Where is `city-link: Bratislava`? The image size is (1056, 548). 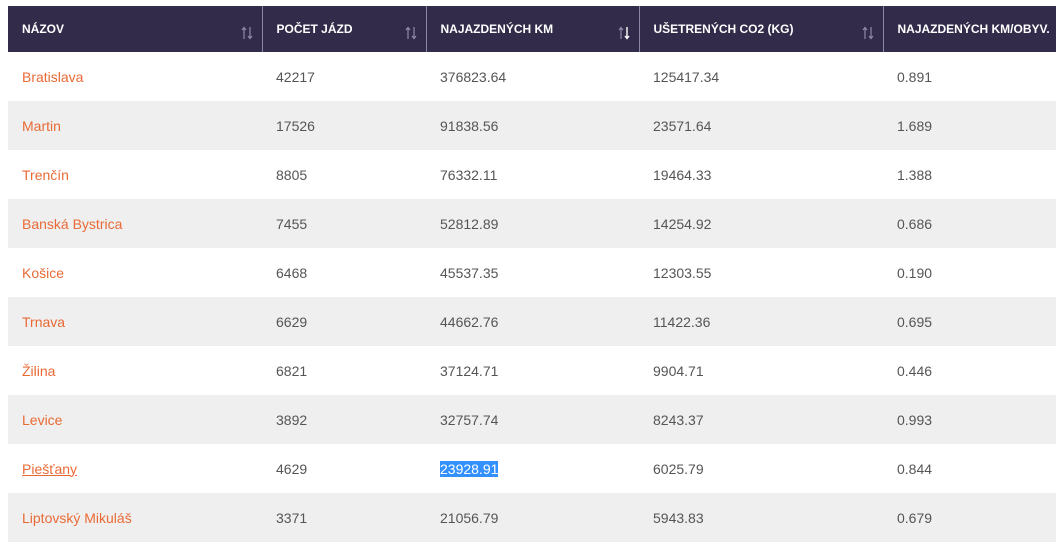 city-link: Bratislava is located at coordinates (53, 76).